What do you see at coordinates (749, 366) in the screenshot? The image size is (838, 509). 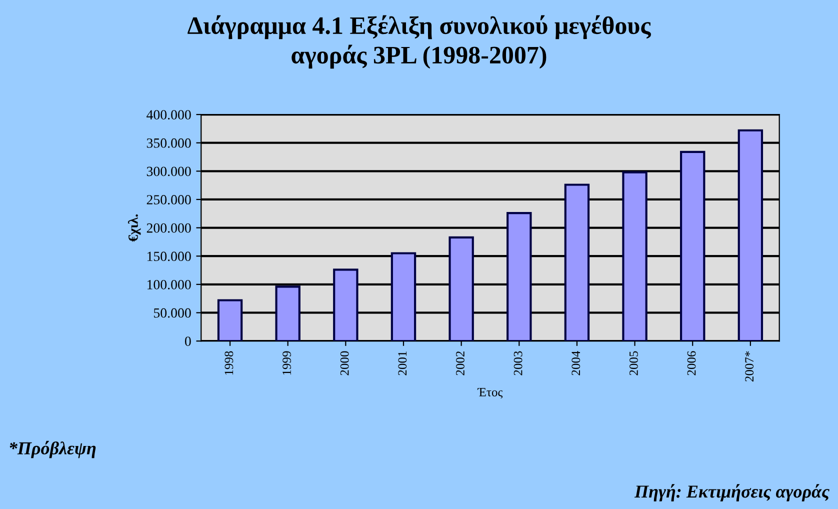 I see `x-tick-label: 2007*` at bounding box center [749, 366].